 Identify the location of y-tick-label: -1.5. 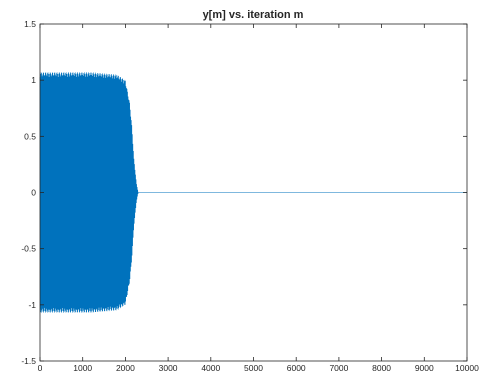
(28, 361).